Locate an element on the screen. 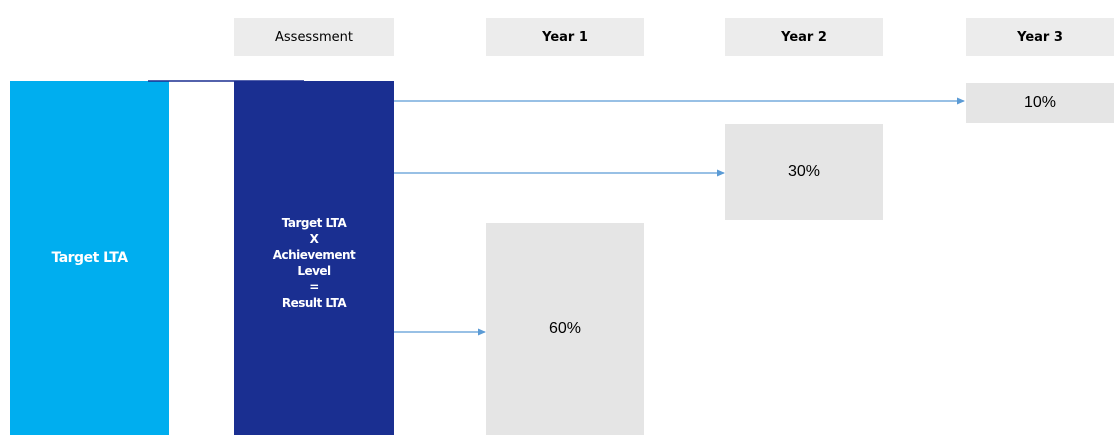 Image resolution: width=1114 pixels, height=435 pixels. year-1-result-value: 60% is located at coordinates (565, 328).